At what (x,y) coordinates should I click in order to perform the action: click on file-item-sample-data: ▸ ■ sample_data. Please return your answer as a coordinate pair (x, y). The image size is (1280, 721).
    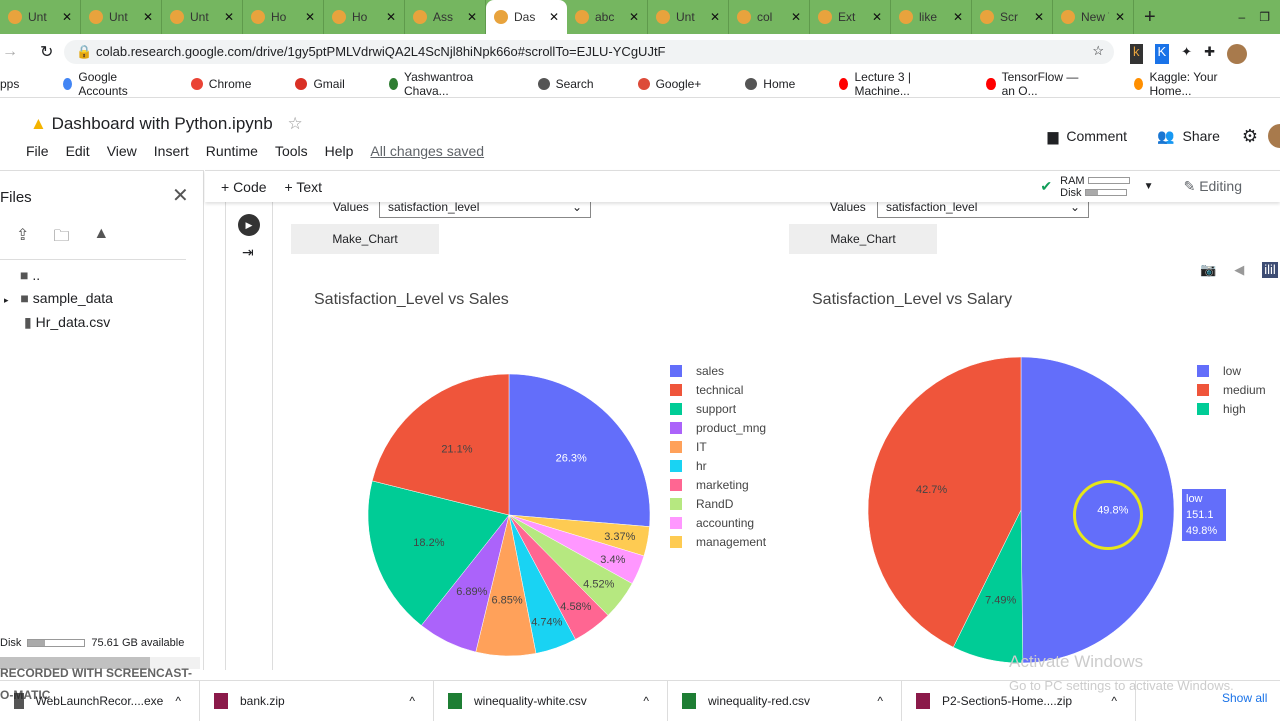
    Looking at the image, I should click on (58, 298).